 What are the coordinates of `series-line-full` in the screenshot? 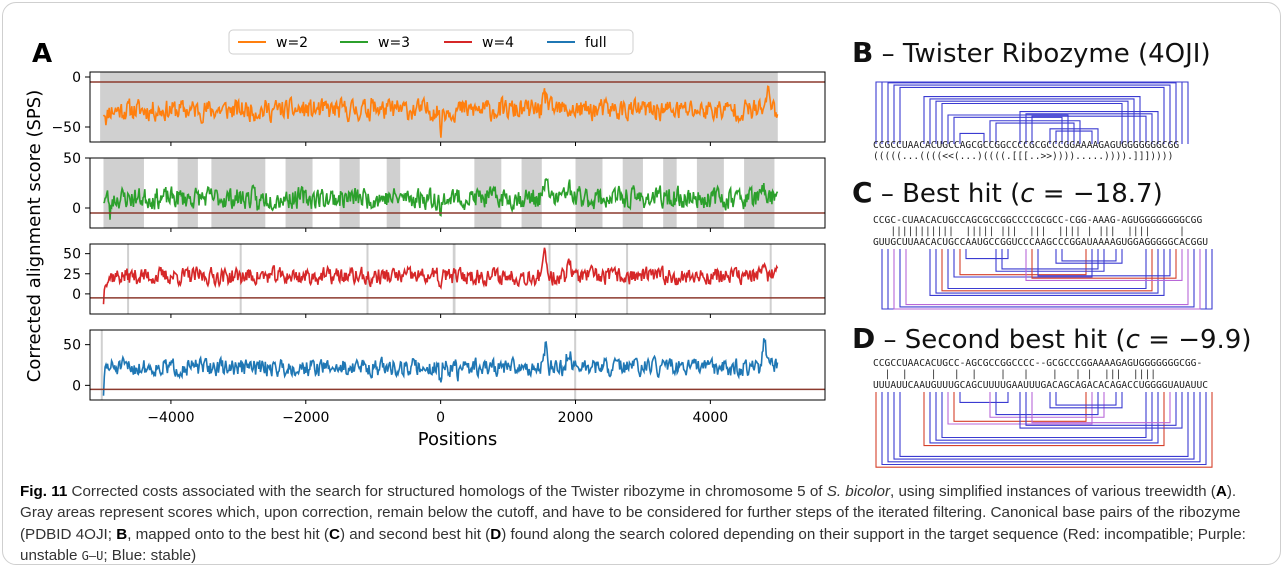 It's located at (440, 367).